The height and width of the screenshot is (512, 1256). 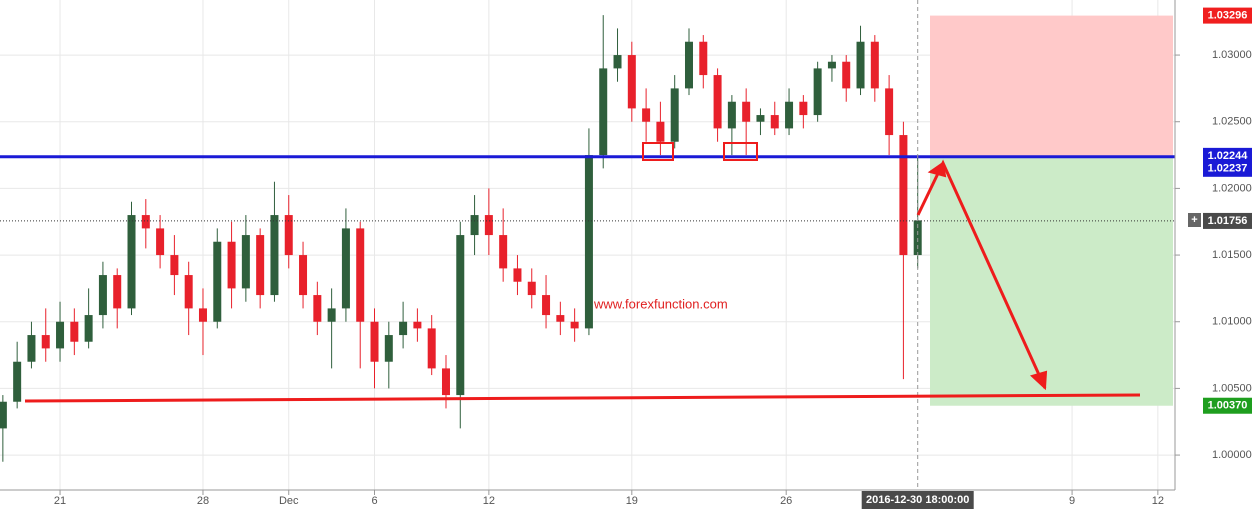 I want to click on time-label: 2016-12-30 18:00:00, so click(x=917, y=500).